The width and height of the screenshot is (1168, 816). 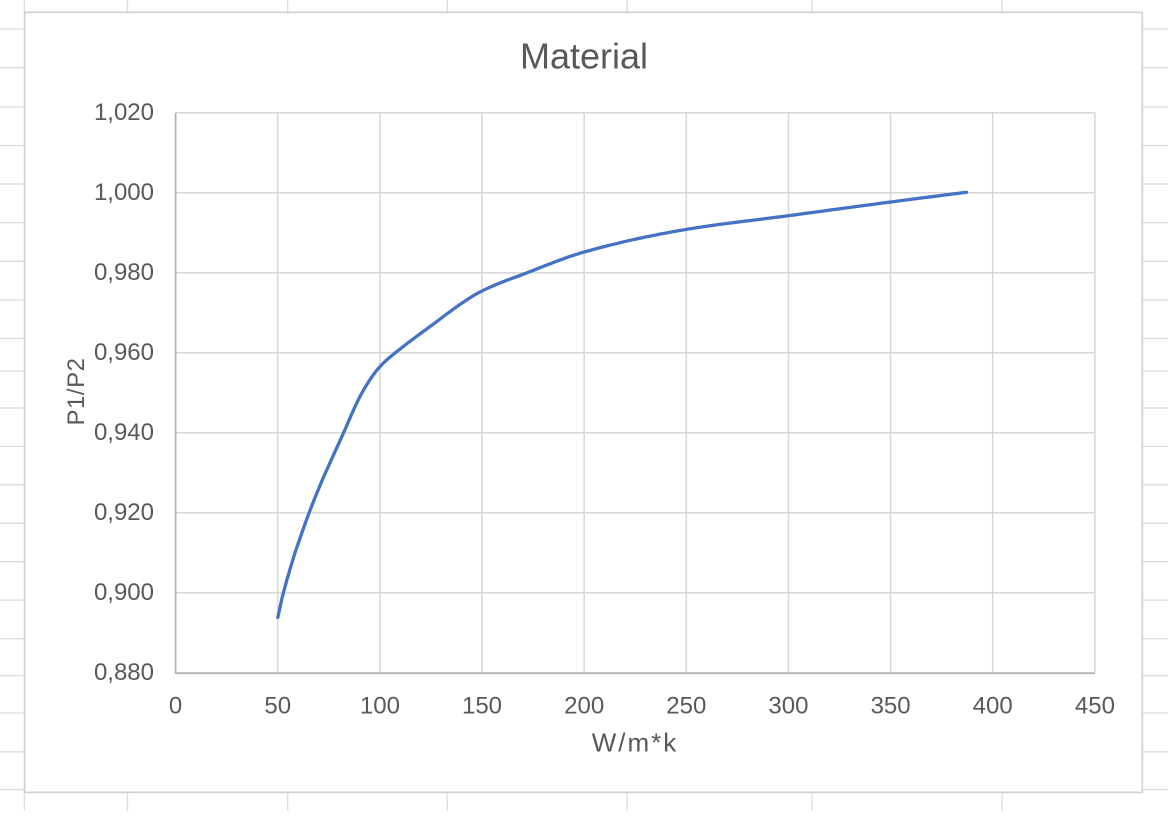 I want to click on svg-text: 450, so click(x=1095, y=706).